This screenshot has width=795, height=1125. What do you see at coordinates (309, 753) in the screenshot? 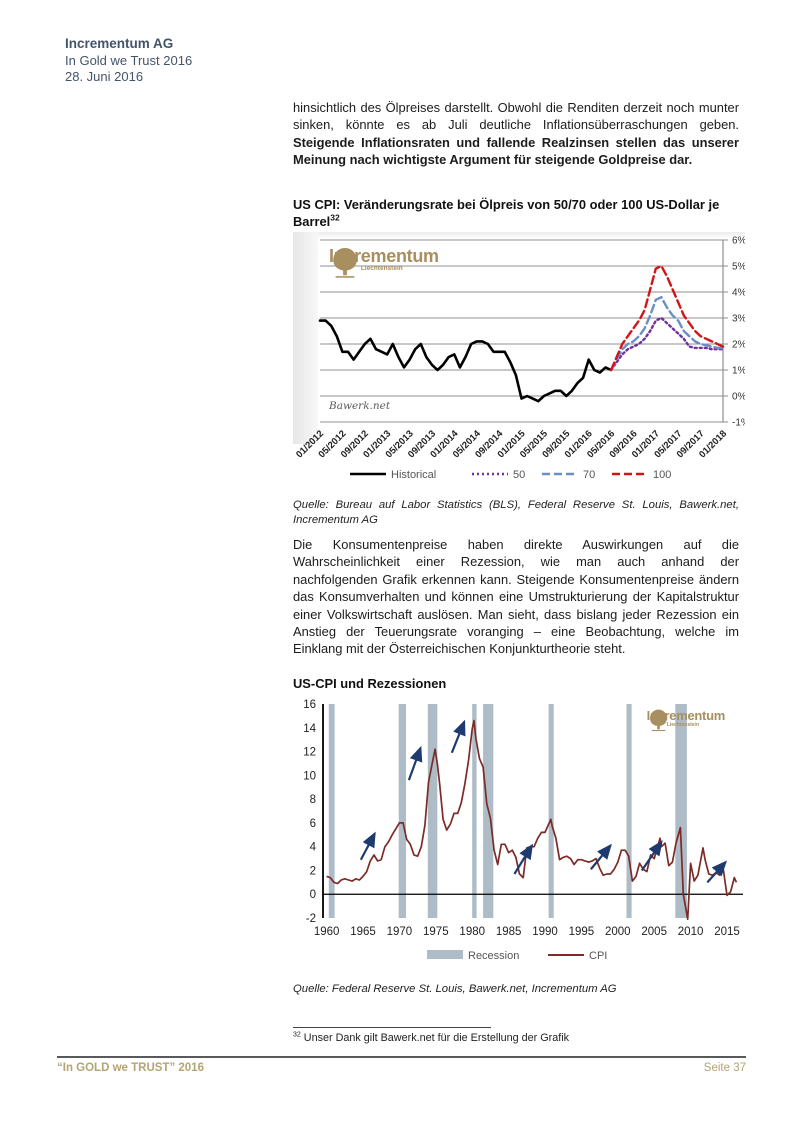
I see `svg-text: 12` at bounding box center [309, 753].